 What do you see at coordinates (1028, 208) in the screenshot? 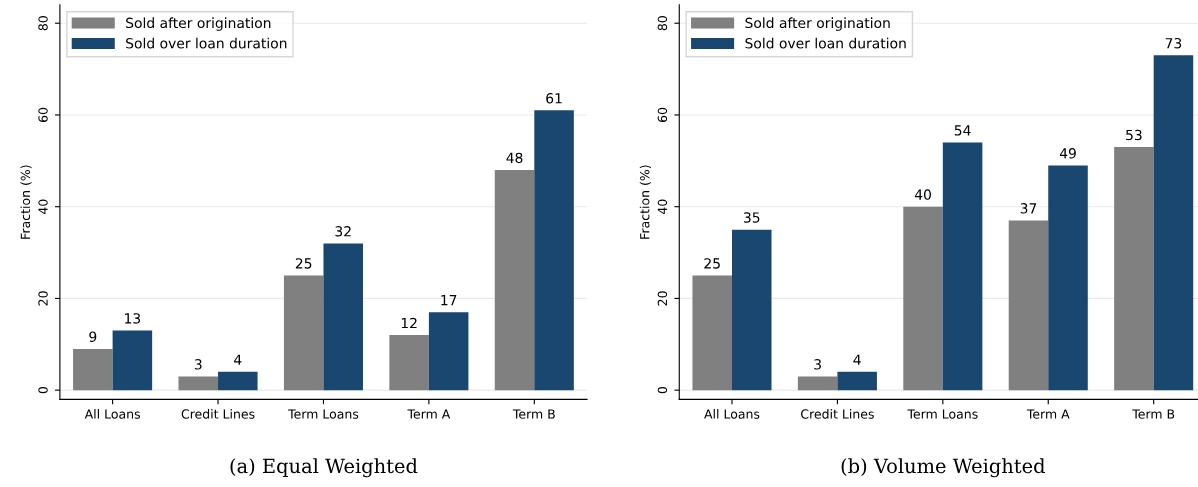
I see `data-label: 37` at bounding box center [1028, 208].